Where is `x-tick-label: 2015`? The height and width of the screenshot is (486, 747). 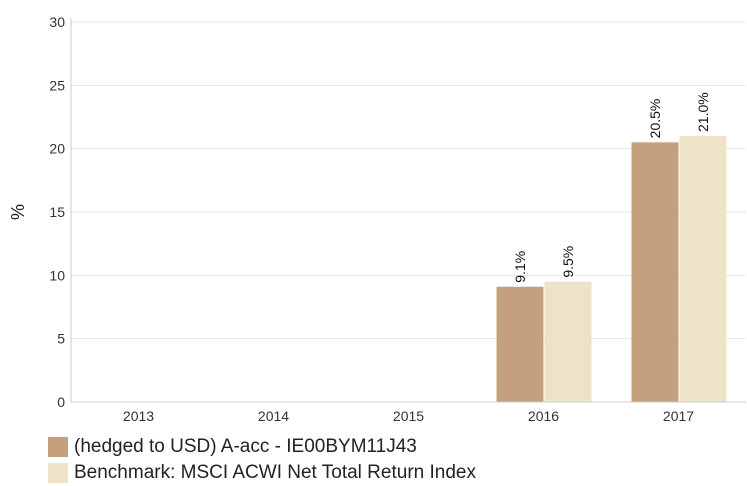 x-tick-label: 2015 is located at coordinates (408, 416).